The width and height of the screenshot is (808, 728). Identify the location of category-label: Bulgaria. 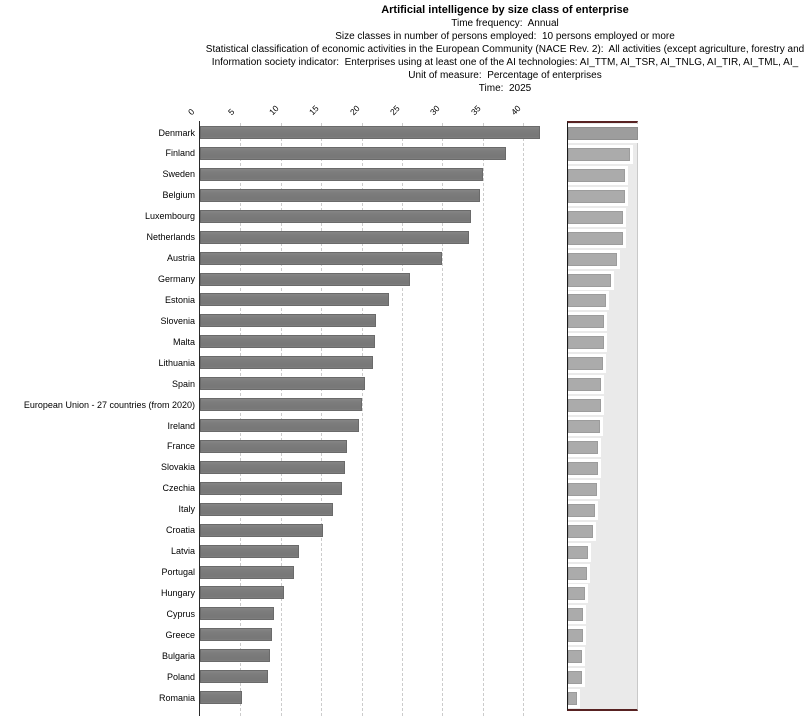
(178, 655).